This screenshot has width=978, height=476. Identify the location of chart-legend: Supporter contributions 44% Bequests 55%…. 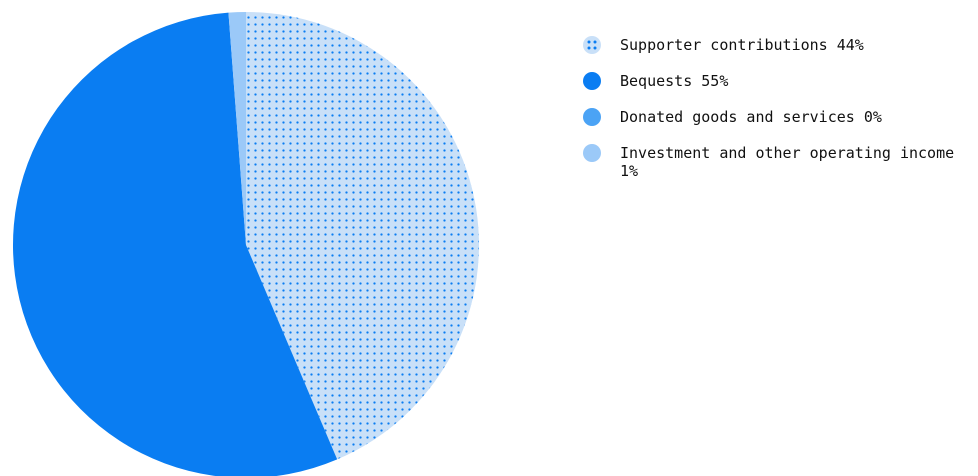
(779, 117).